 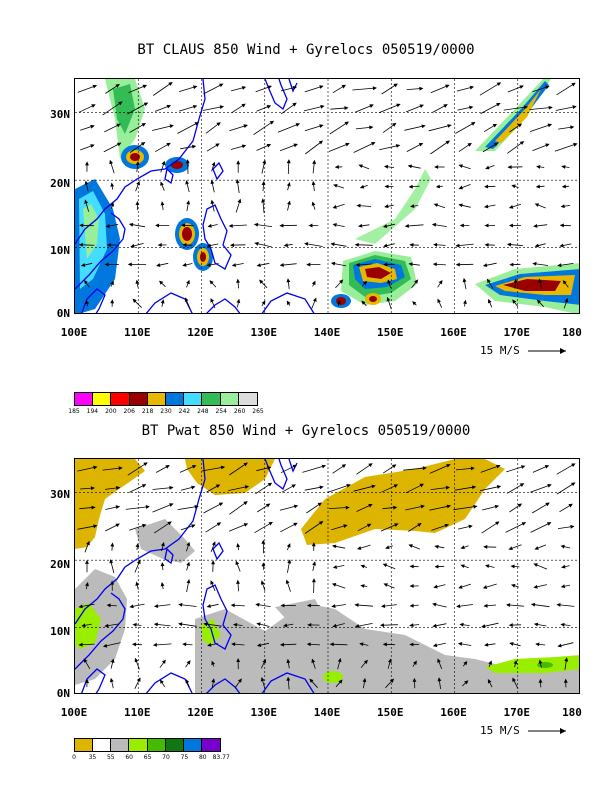 I want to click on p1-ylabel-30: 30N, so click(x=60, y=114).